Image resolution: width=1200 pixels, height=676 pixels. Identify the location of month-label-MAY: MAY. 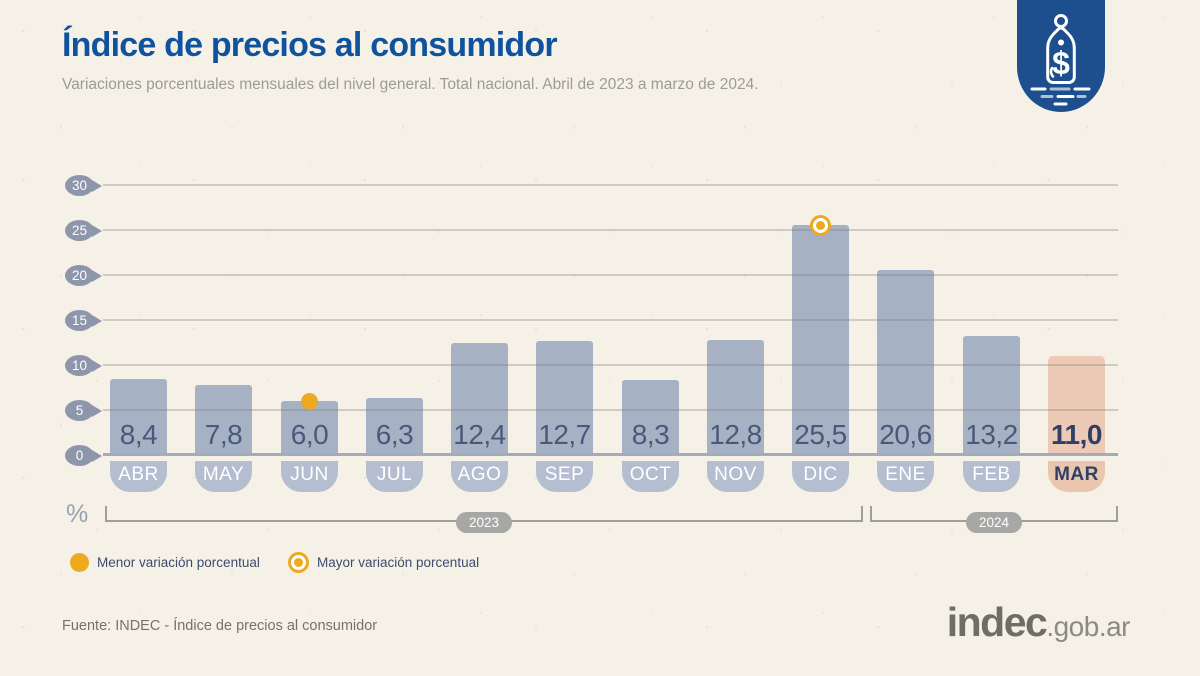
(223, 476).